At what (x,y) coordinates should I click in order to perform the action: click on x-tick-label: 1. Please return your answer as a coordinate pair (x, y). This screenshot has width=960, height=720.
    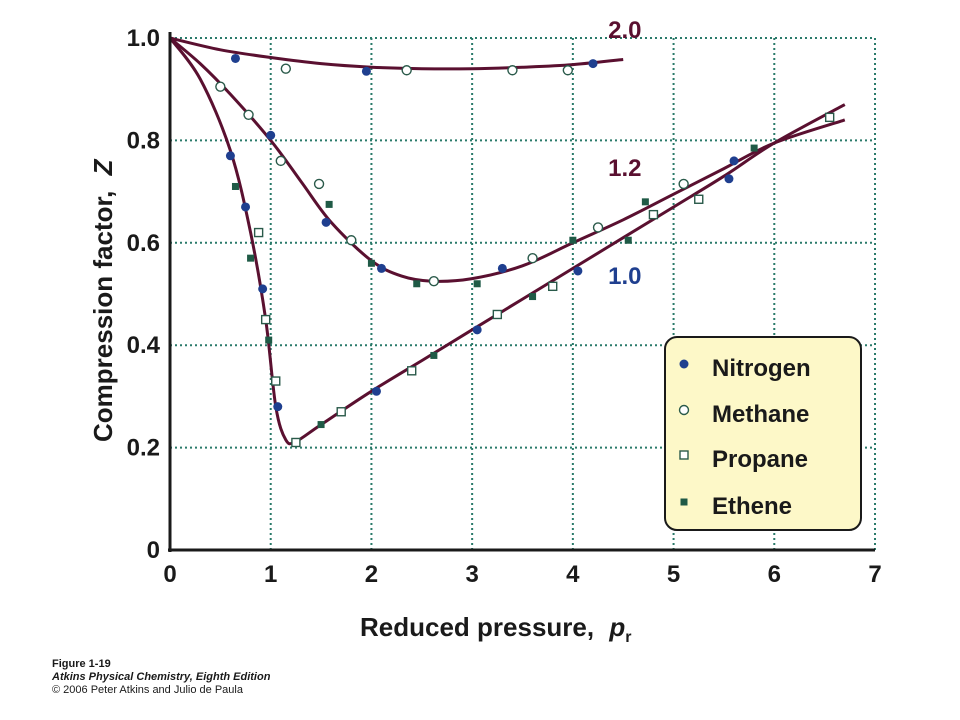
    Looking at the image, I should click on (270, 574).